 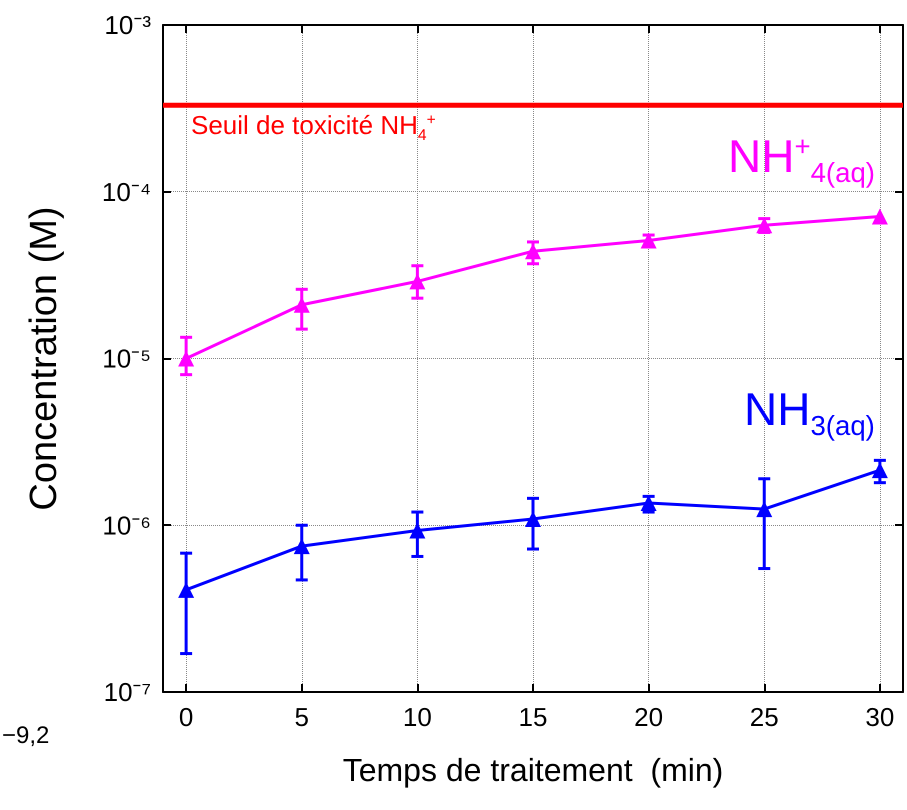 What do you see at coordinates (128, 25) in the screenshot?
I see `y-tick-label: 10⁻³` at bounding box center [128, 25].